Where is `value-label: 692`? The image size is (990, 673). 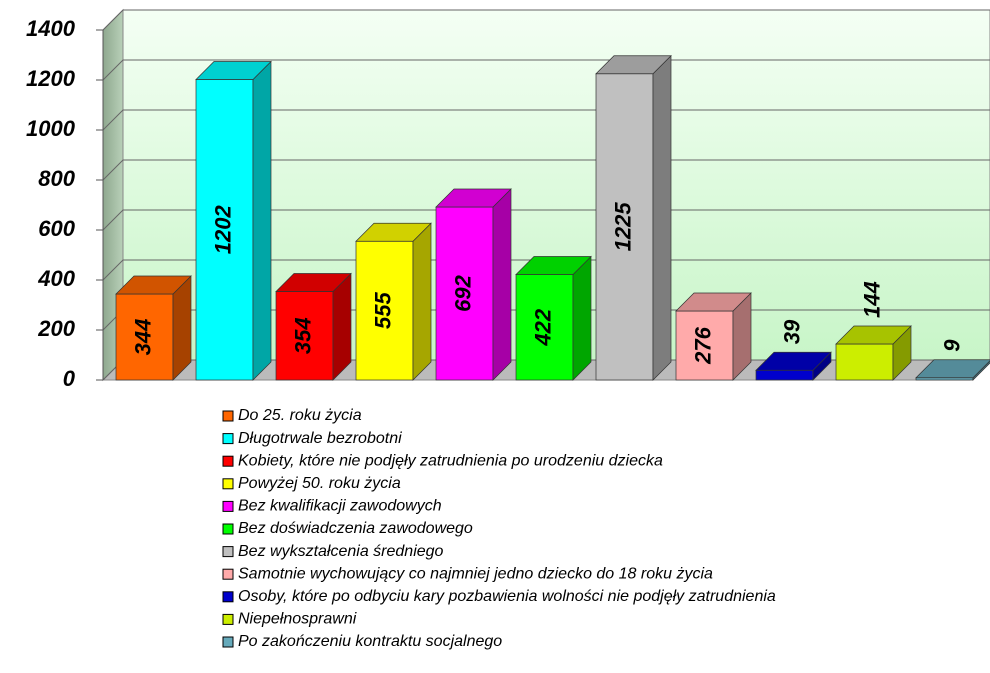 value-label: 692 is located at coordinates (462, 292).